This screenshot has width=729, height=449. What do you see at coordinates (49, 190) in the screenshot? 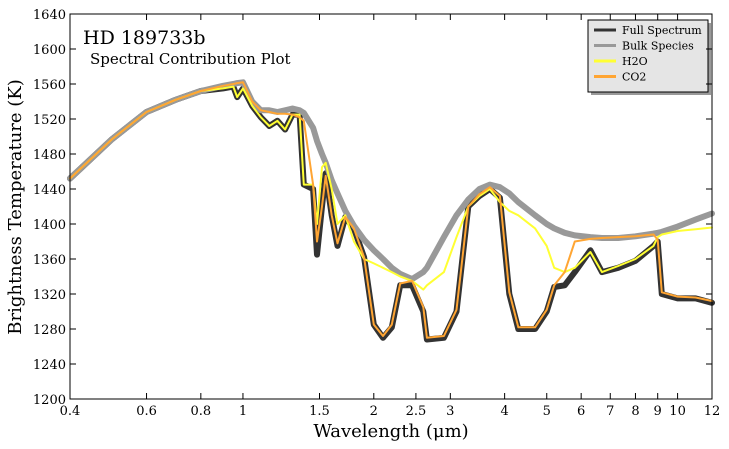
I see `y-tick-label: 1440` at bounding box center [49, 190].